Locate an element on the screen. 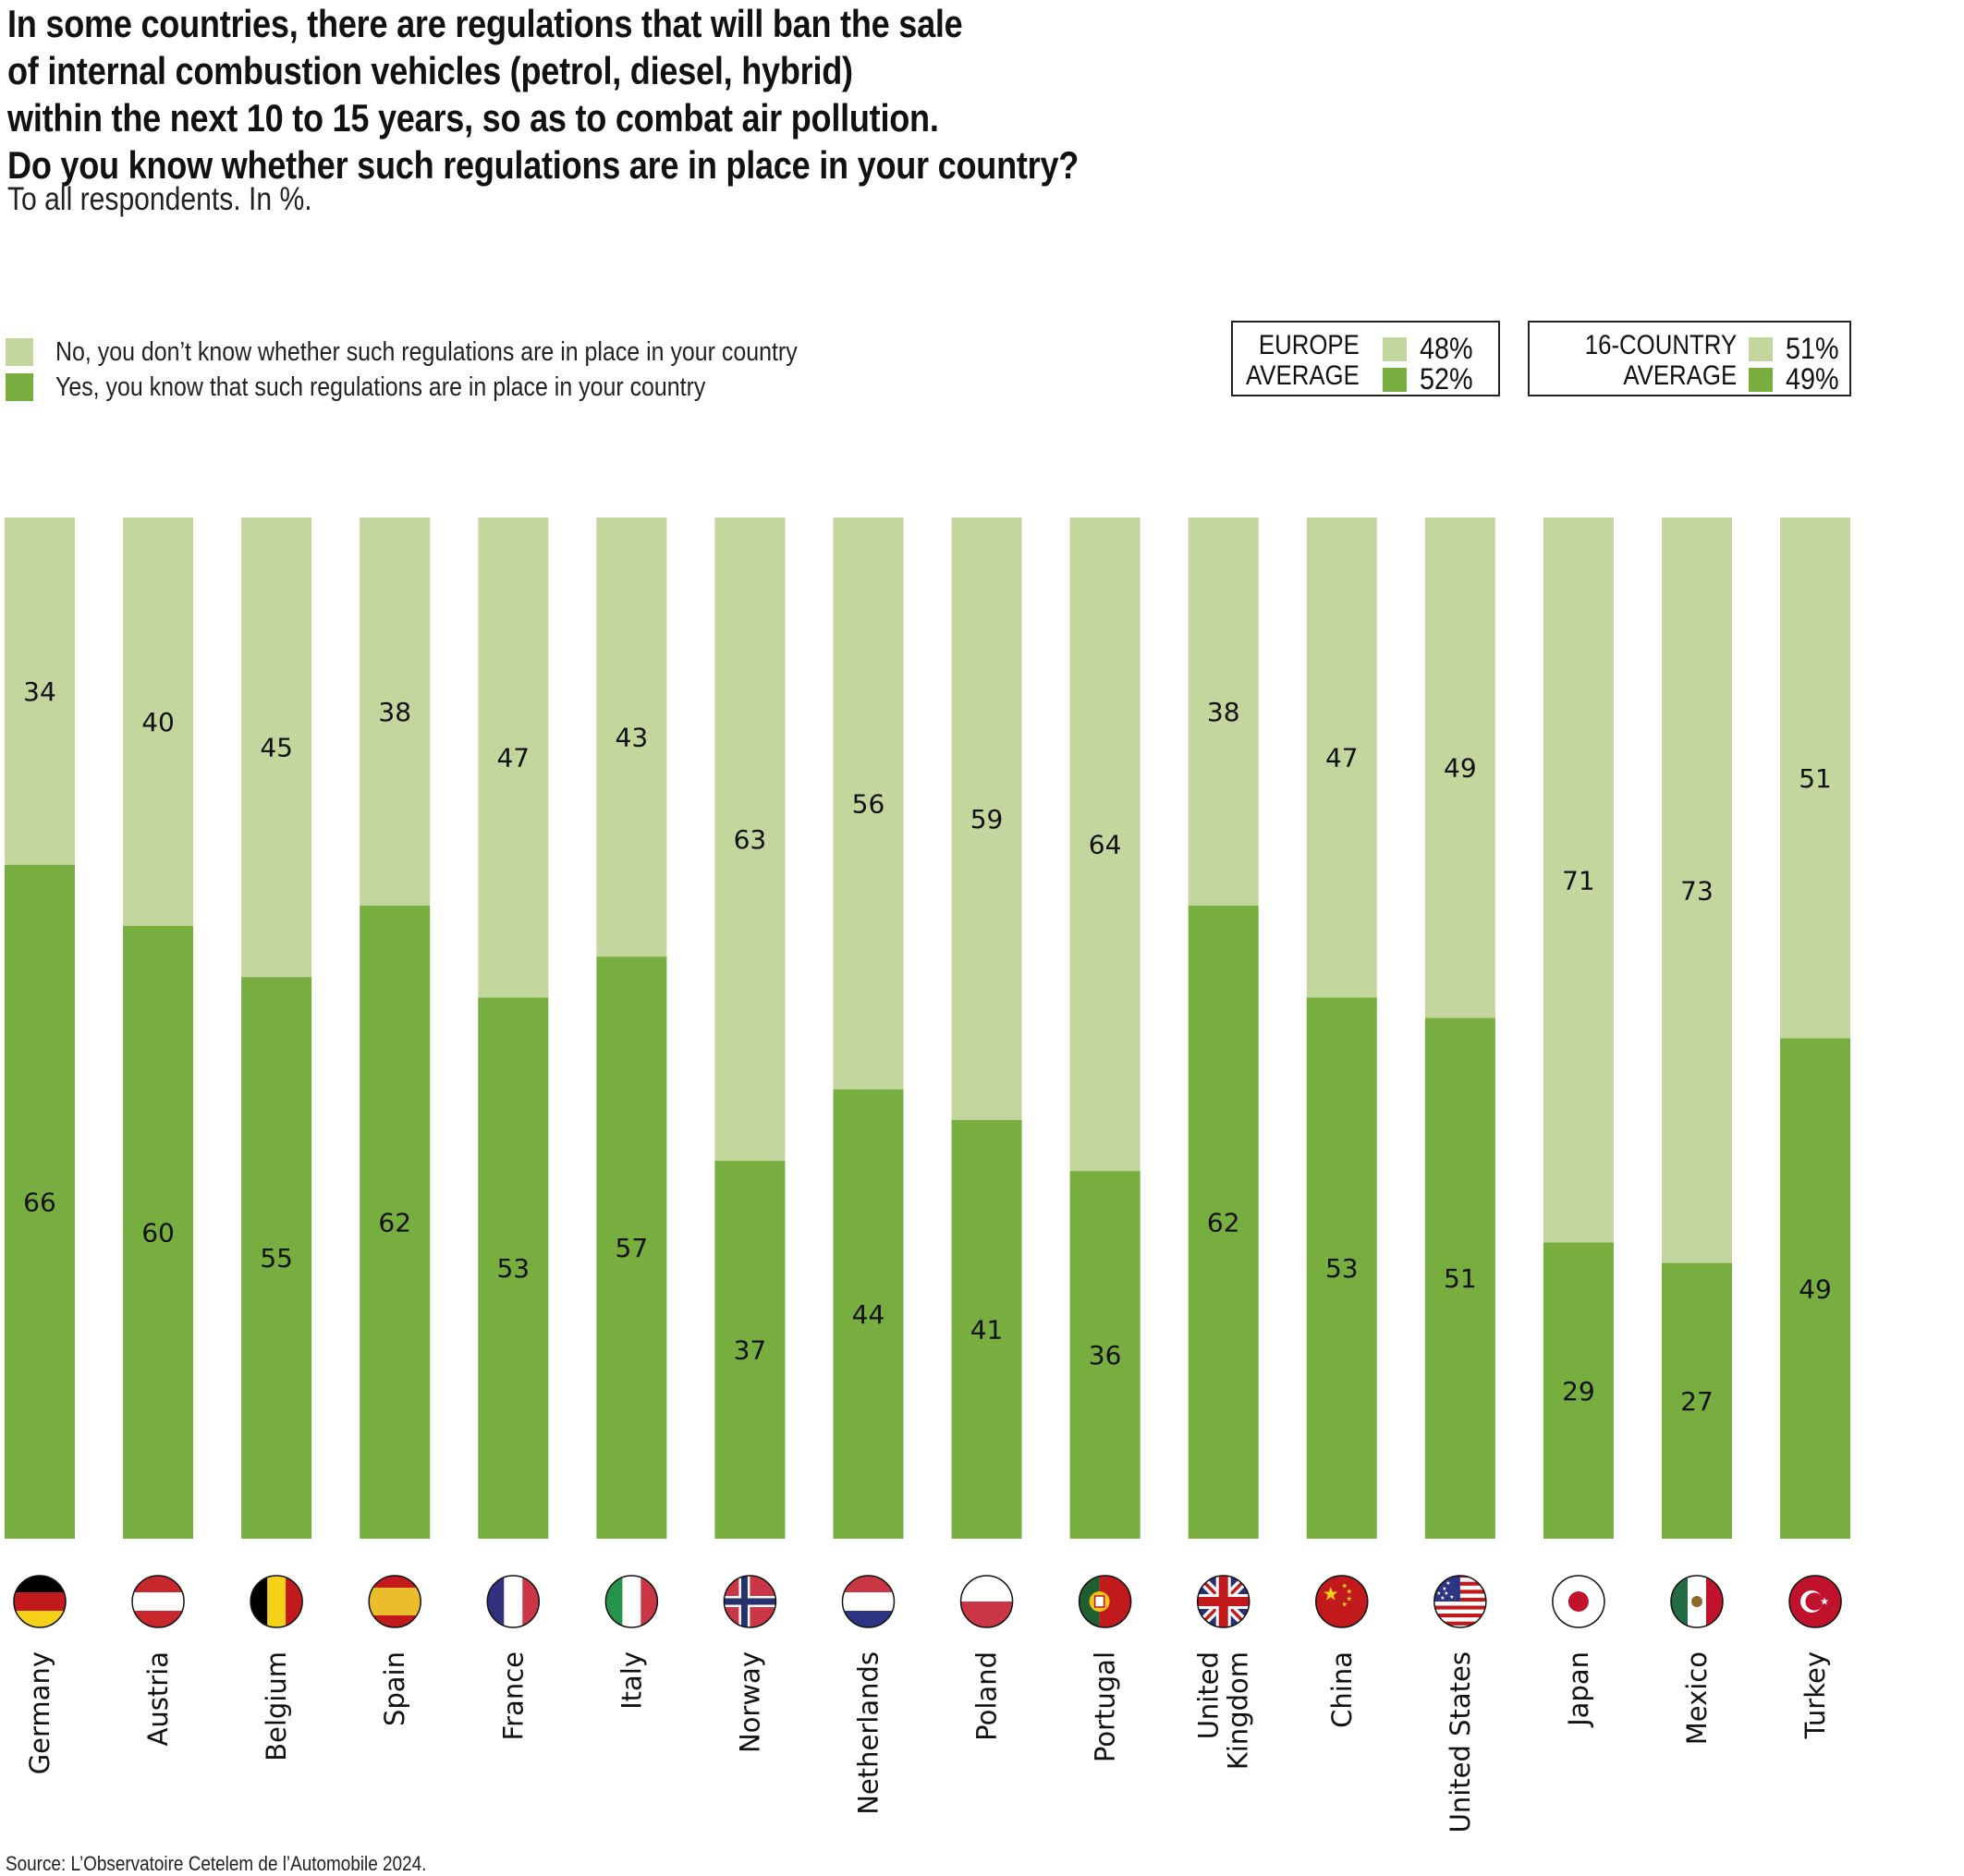 The width and height of the screenshot is (1964, 1876). bar-group-united-states: 49 51 is located at coordinates (1459, 1028).